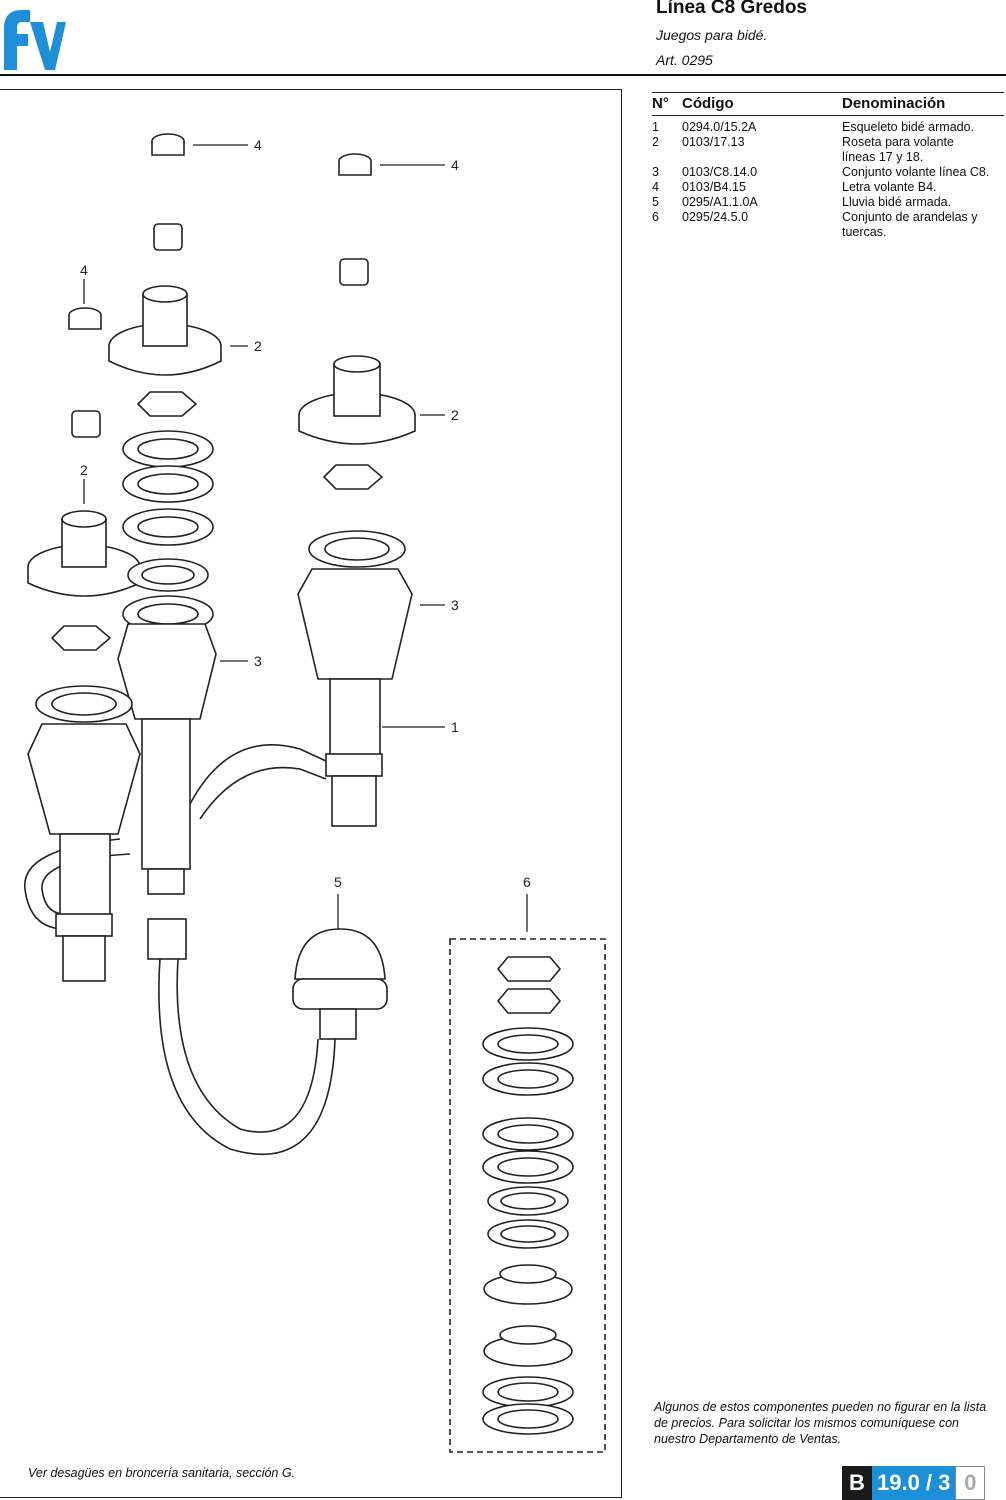 Image resolution: width=1006 pixels, height=1500 pixels. Describe the element at coordinates (527, 882) in the screenshot. I see `callout-label: 6` at that location.